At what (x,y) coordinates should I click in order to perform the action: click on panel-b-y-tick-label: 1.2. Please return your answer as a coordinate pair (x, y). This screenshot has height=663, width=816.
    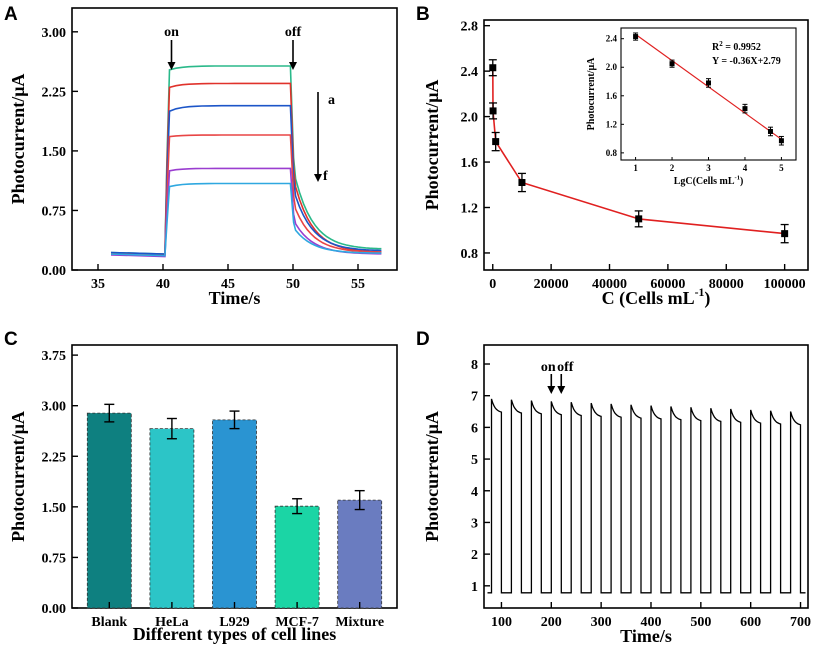
    Looking at the image, I should click on (470, 209).